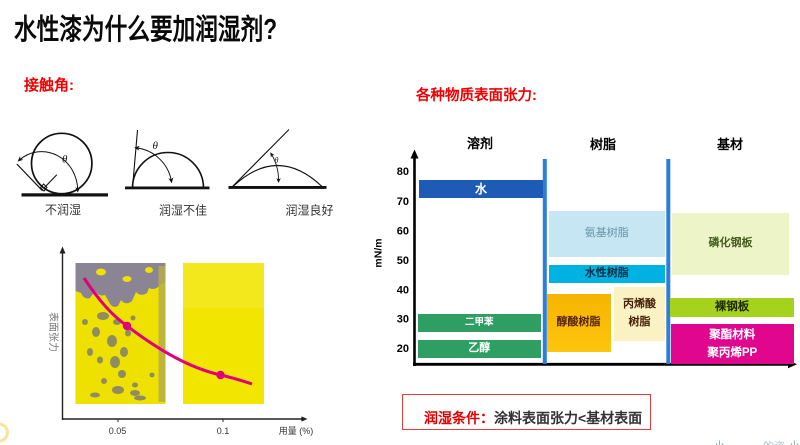 The height and width of the screenshot is (445, 800). What do you see at coordinates (403, 232) in the screenshot?
I see `svg-text: 60` at bounding box center [403, 232].